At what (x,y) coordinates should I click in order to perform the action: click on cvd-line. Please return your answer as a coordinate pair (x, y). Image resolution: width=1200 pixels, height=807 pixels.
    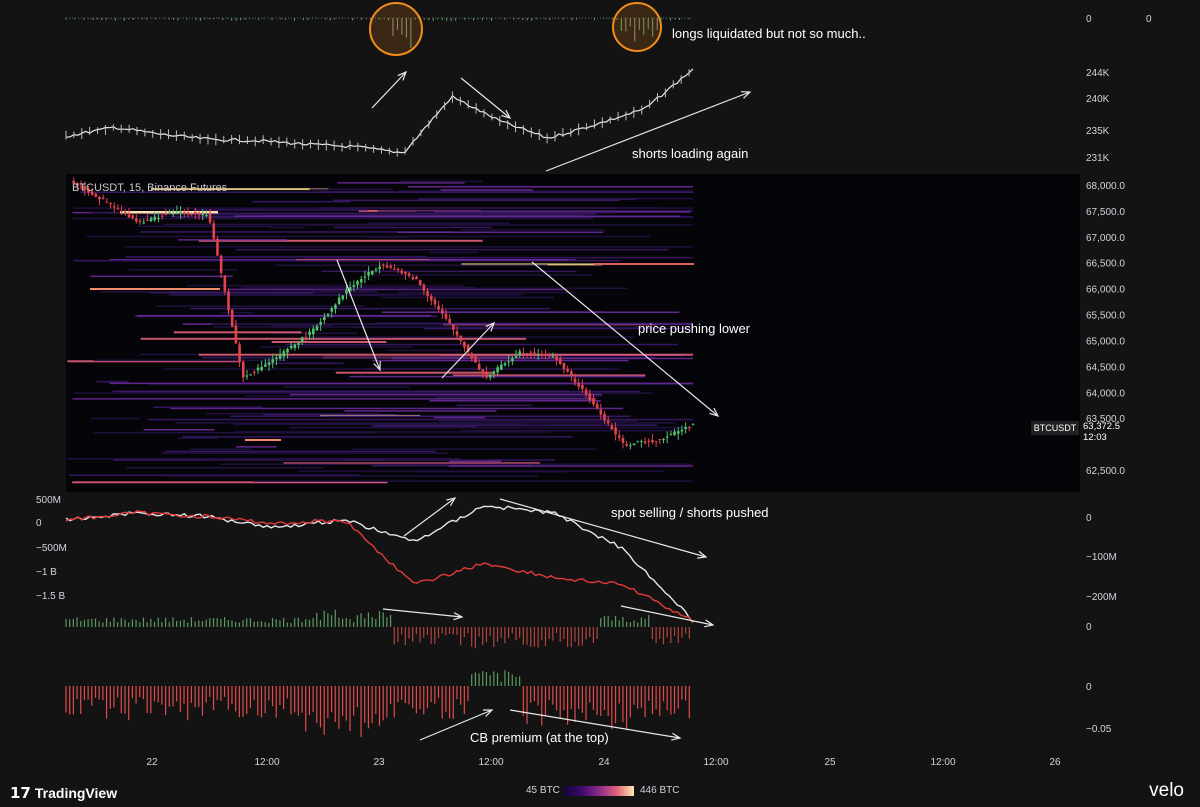
    Looking at the image, I should click on (379, 564).